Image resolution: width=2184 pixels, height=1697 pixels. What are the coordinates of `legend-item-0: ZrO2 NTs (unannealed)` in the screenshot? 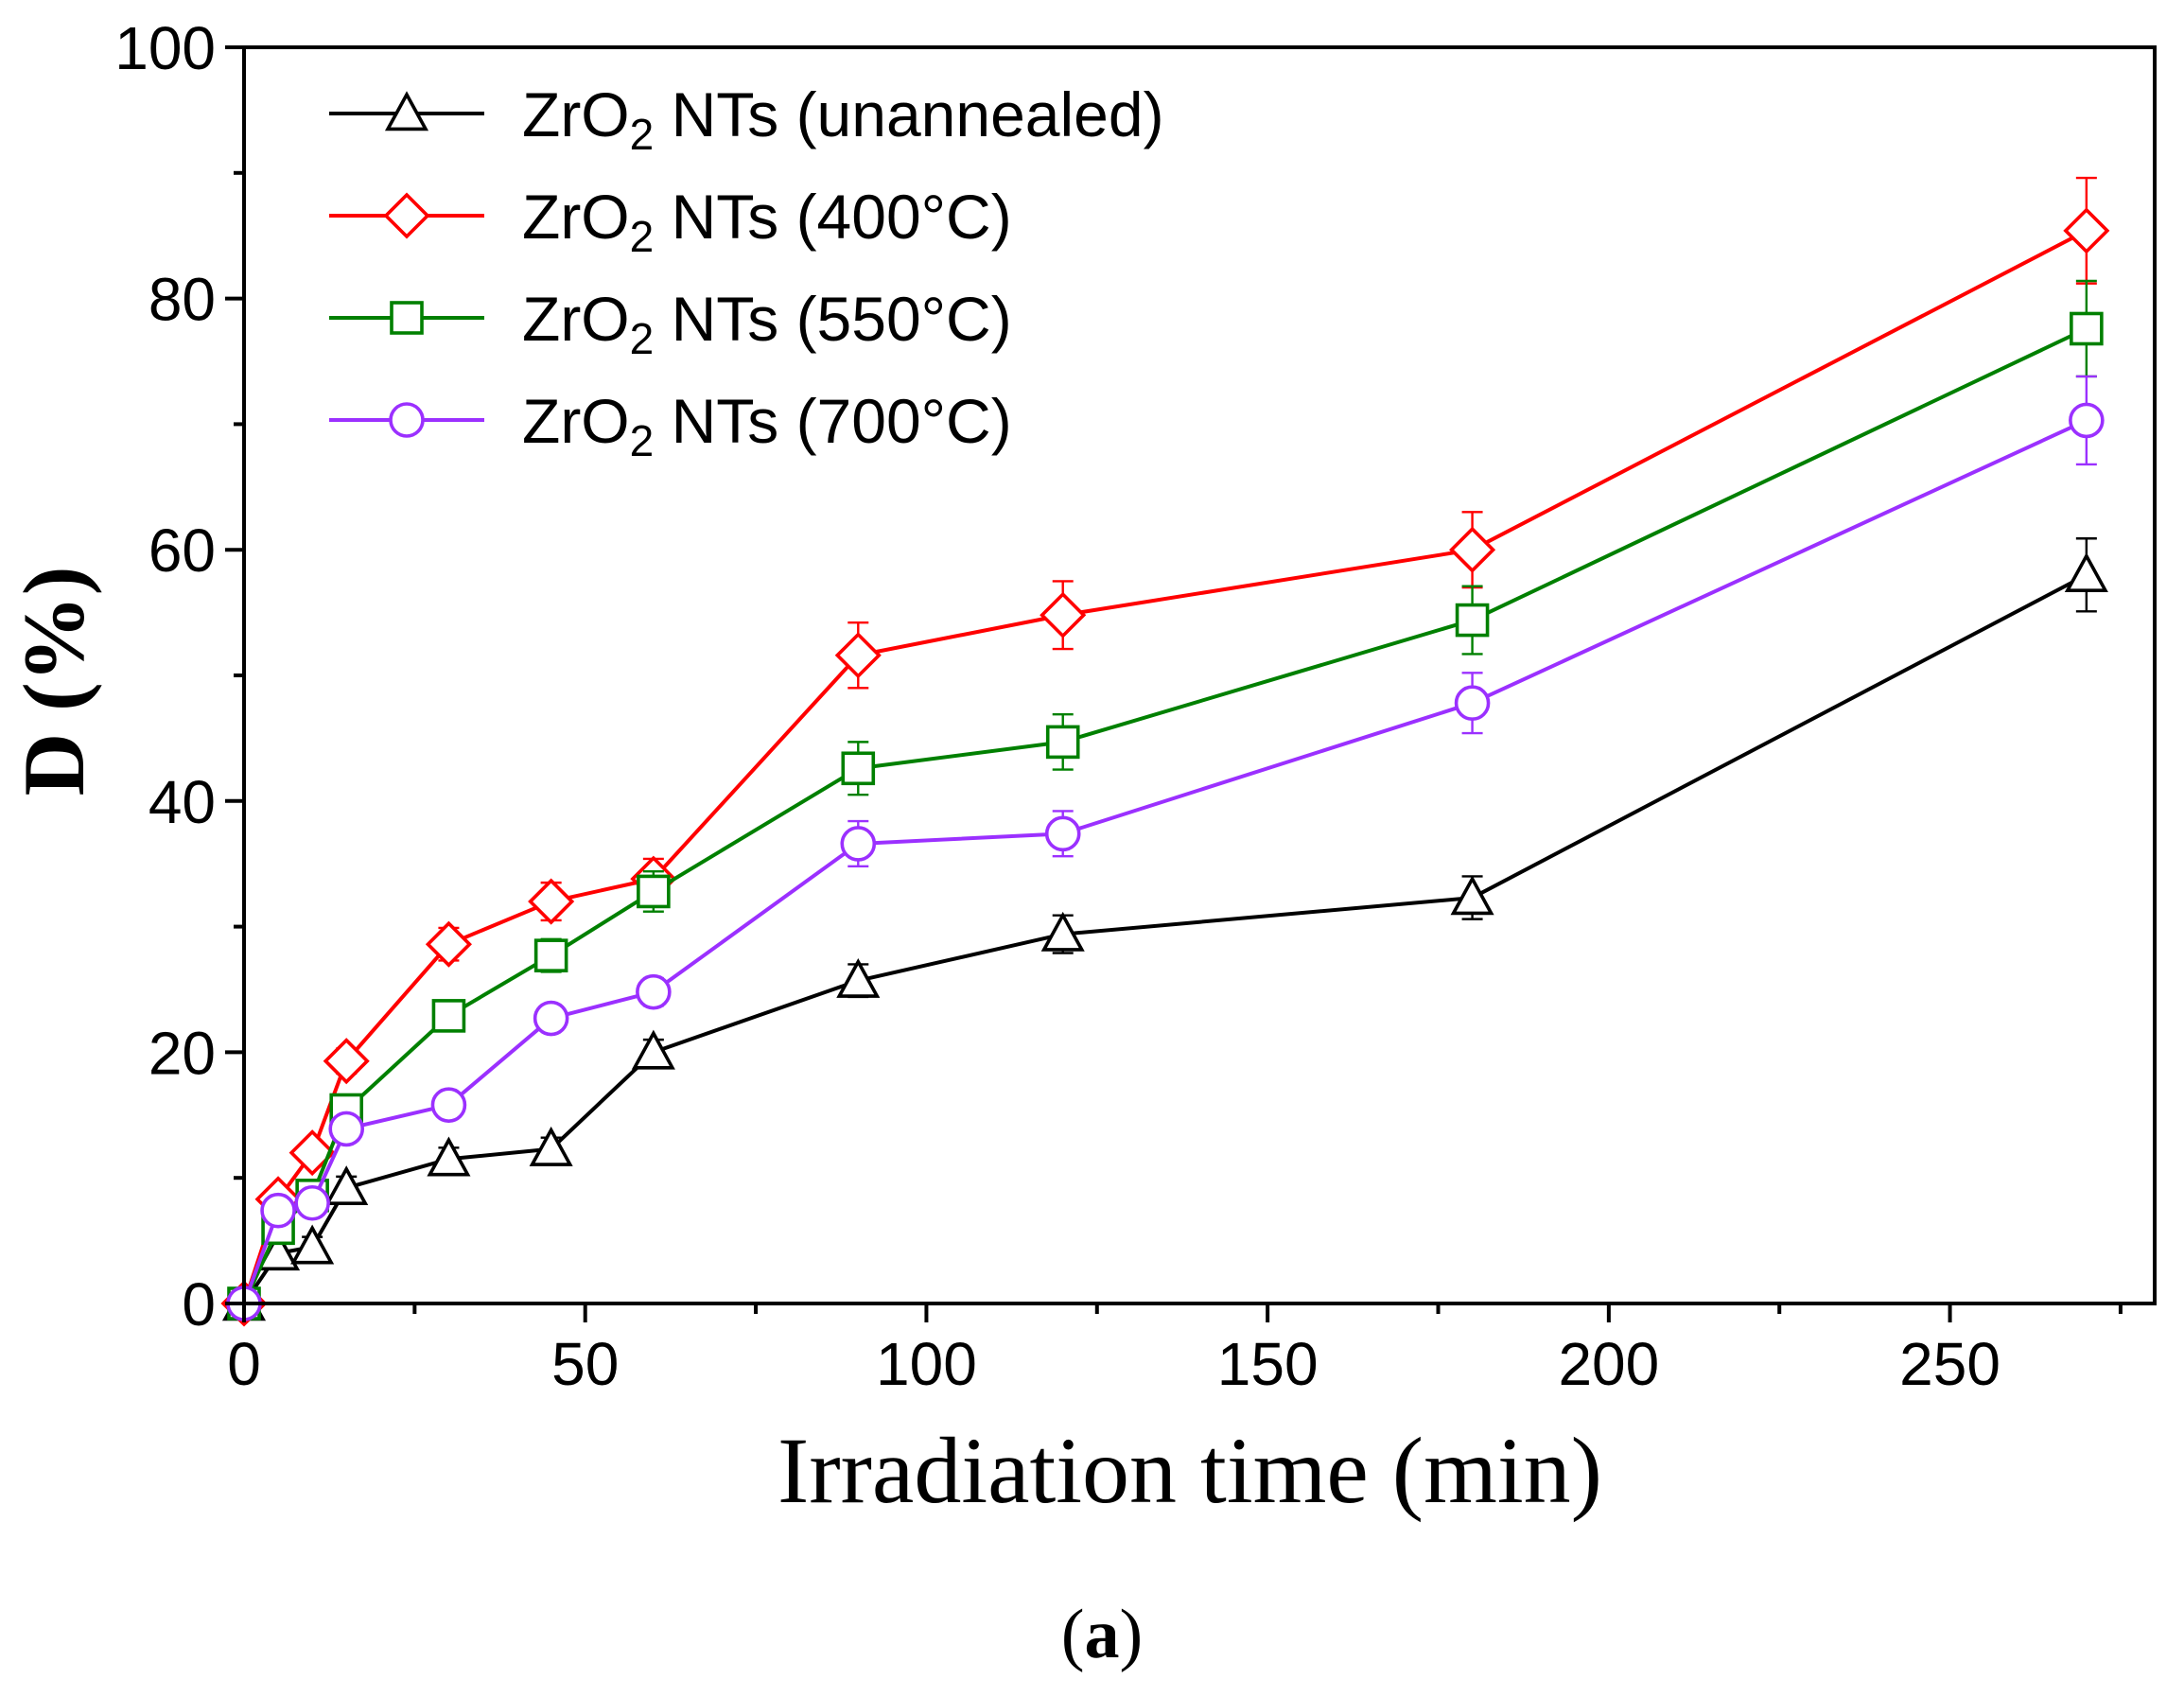 It's located at (746, 119).